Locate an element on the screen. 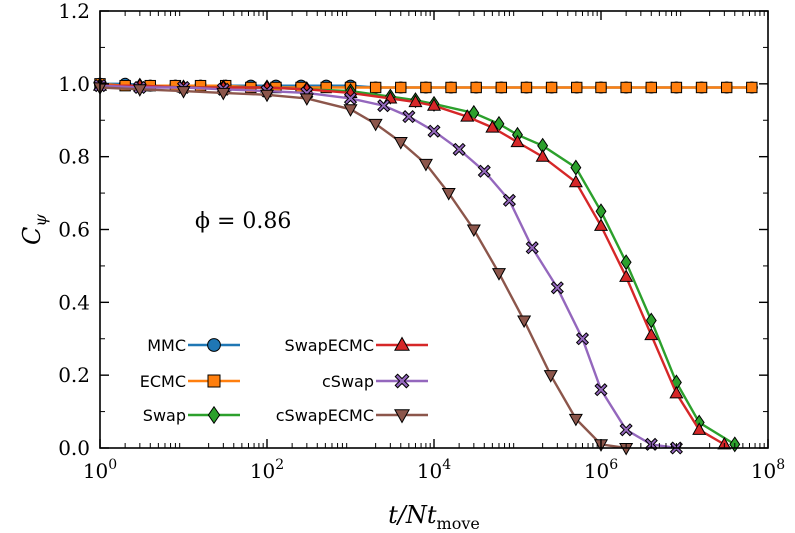 This screenshot has height=533, width=795. phi-annotation: ϕ = 0.86 is located at coordinates (243, 221).